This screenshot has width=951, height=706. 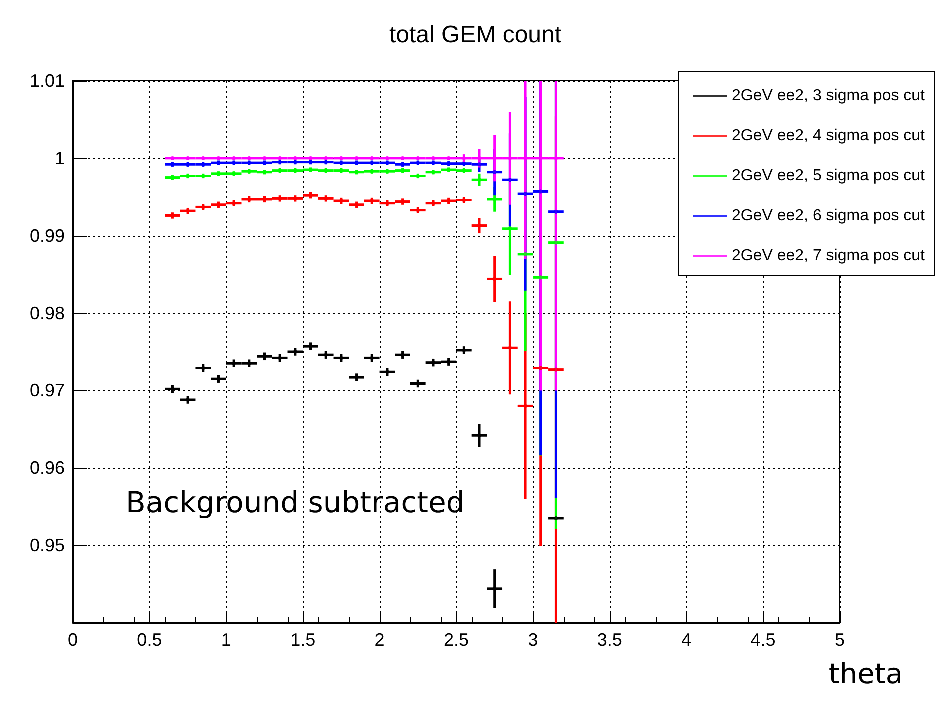 What do you see at coordinates (829, 216) in the screenshot?
I see `legend-label: 2GeV ee2, 6 sigma pos cut` at bounding box center [829, 216].